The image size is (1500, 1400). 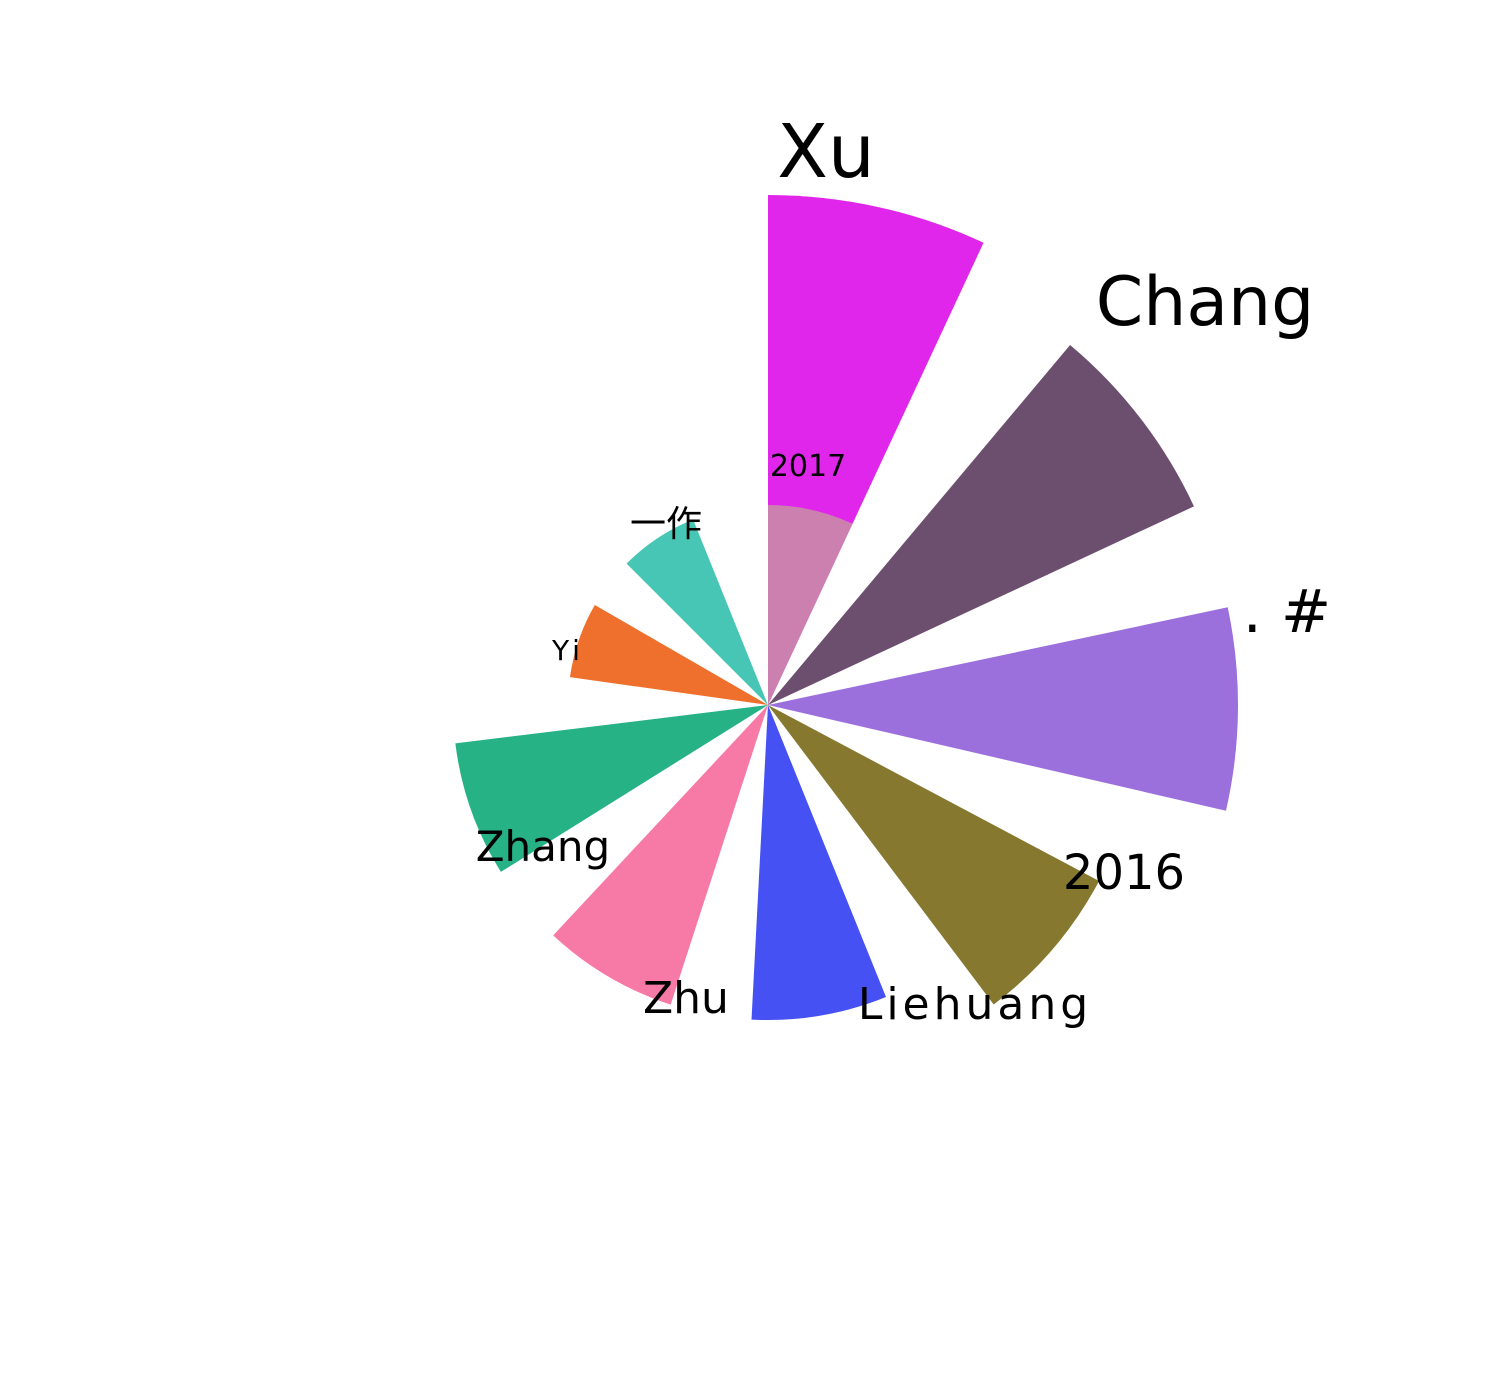 I want to click on slice-label-10: 一作, so click(x=666, y=524).